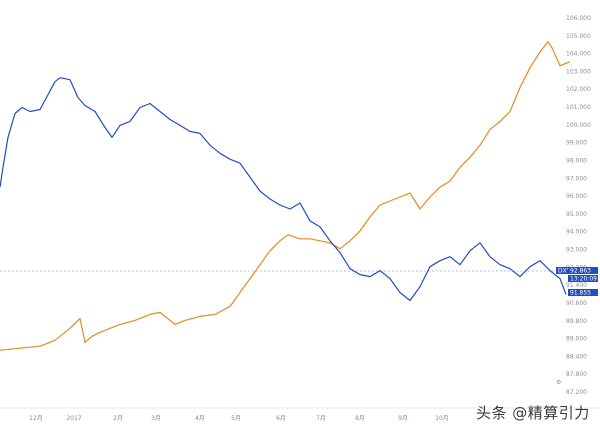 The image size is (600, 432). What do you see at coordinates (578, 71) in the screenshot?
I see `y-tick-label: 103.000` at bounding box center [578, 71].